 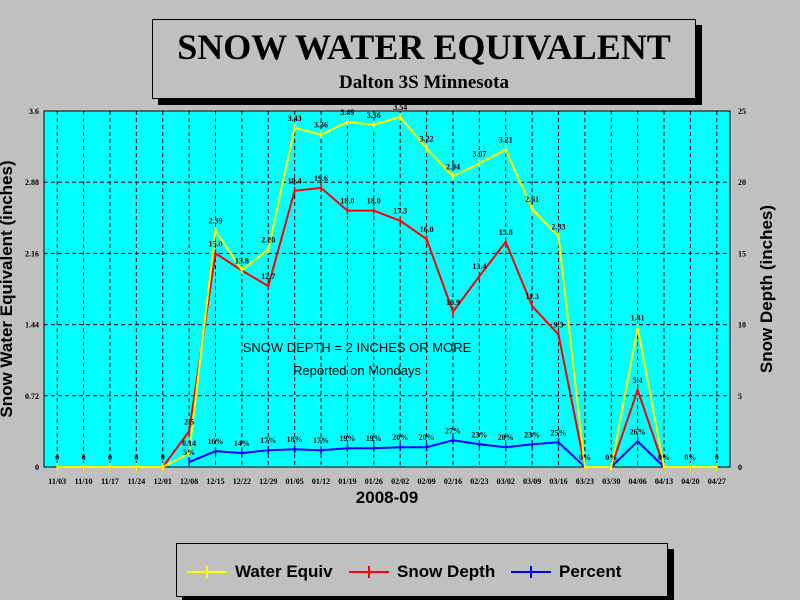 What do you see at coordinates (427, 139) in the screenshot?
I see `data-label-water-equiv: 3.22` at bounding box center [427, 139].